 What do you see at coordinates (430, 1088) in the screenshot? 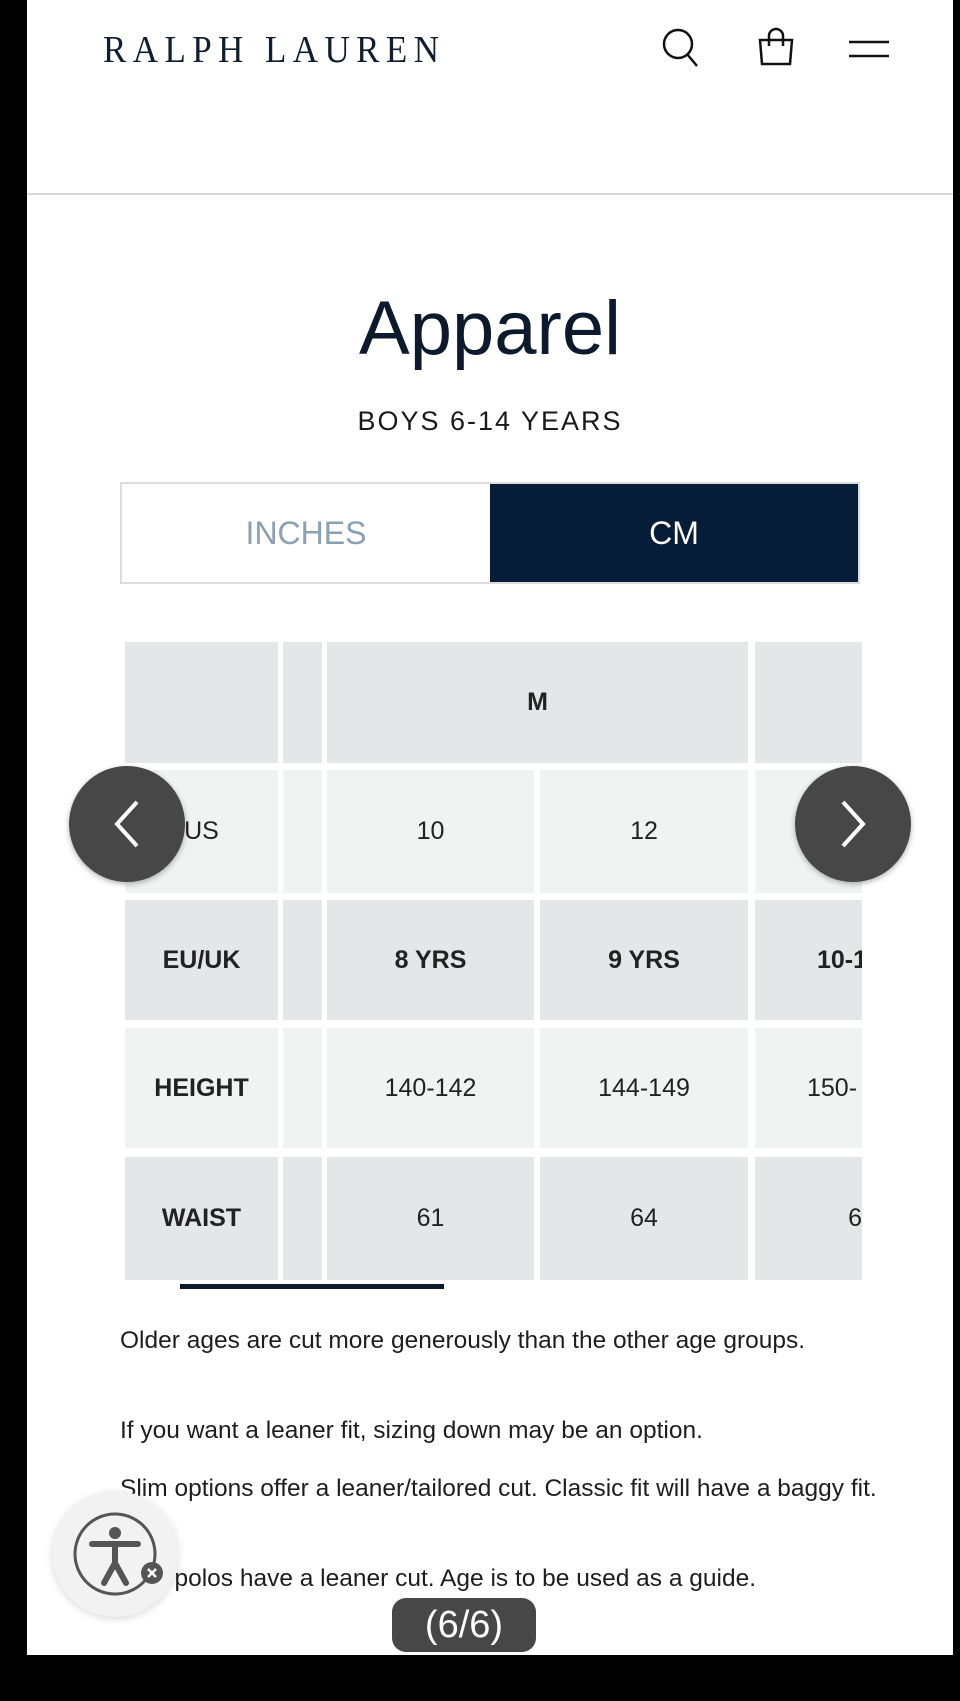
I see `table-cell: 140-142` at bounding box center [430, 1088].